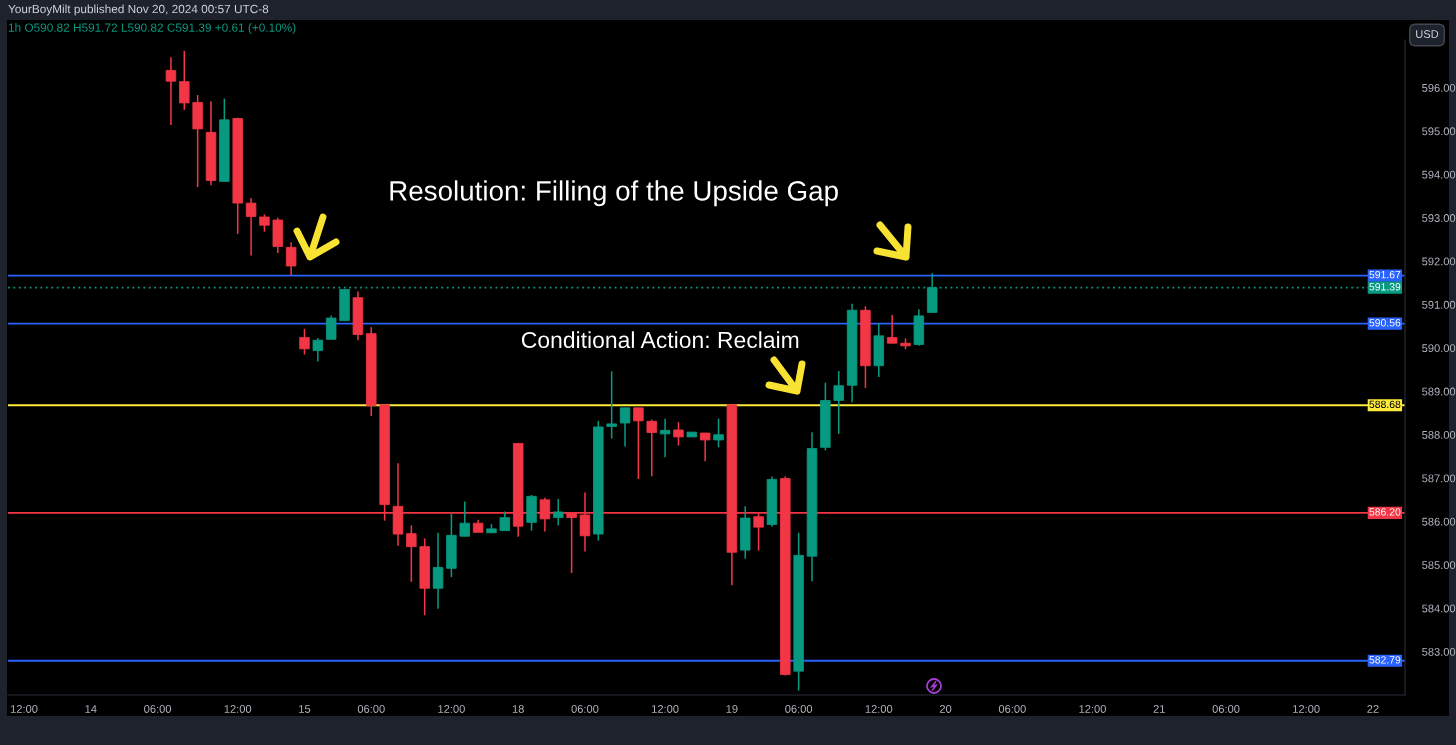 This screenshot has height=745, width=1456. I want to click on y-tick-label: 586.00, so click(1439, 521).